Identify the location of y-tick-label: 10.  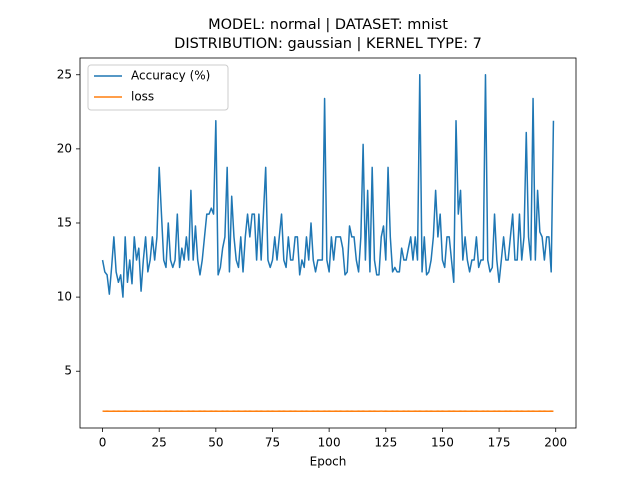
(64, 297).